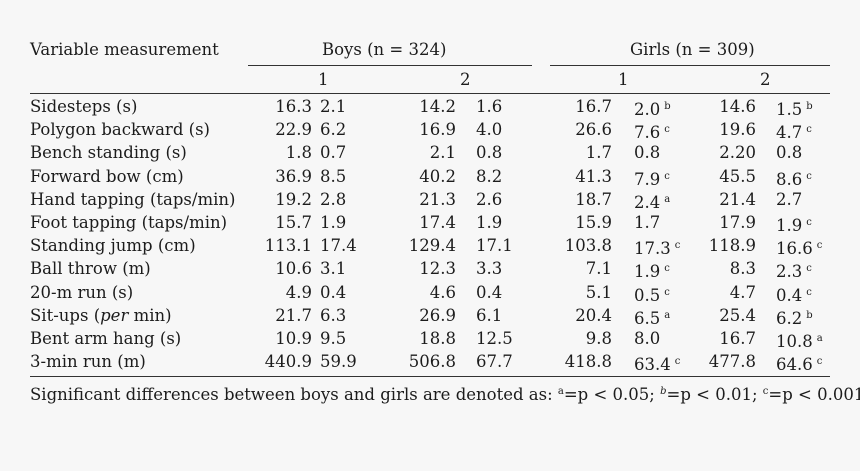 This screenshot has width=860, height=471. Describe the element at coordinates (82, 292) in the screenshot. I see `row-label: 20-m run (s)` at that location.